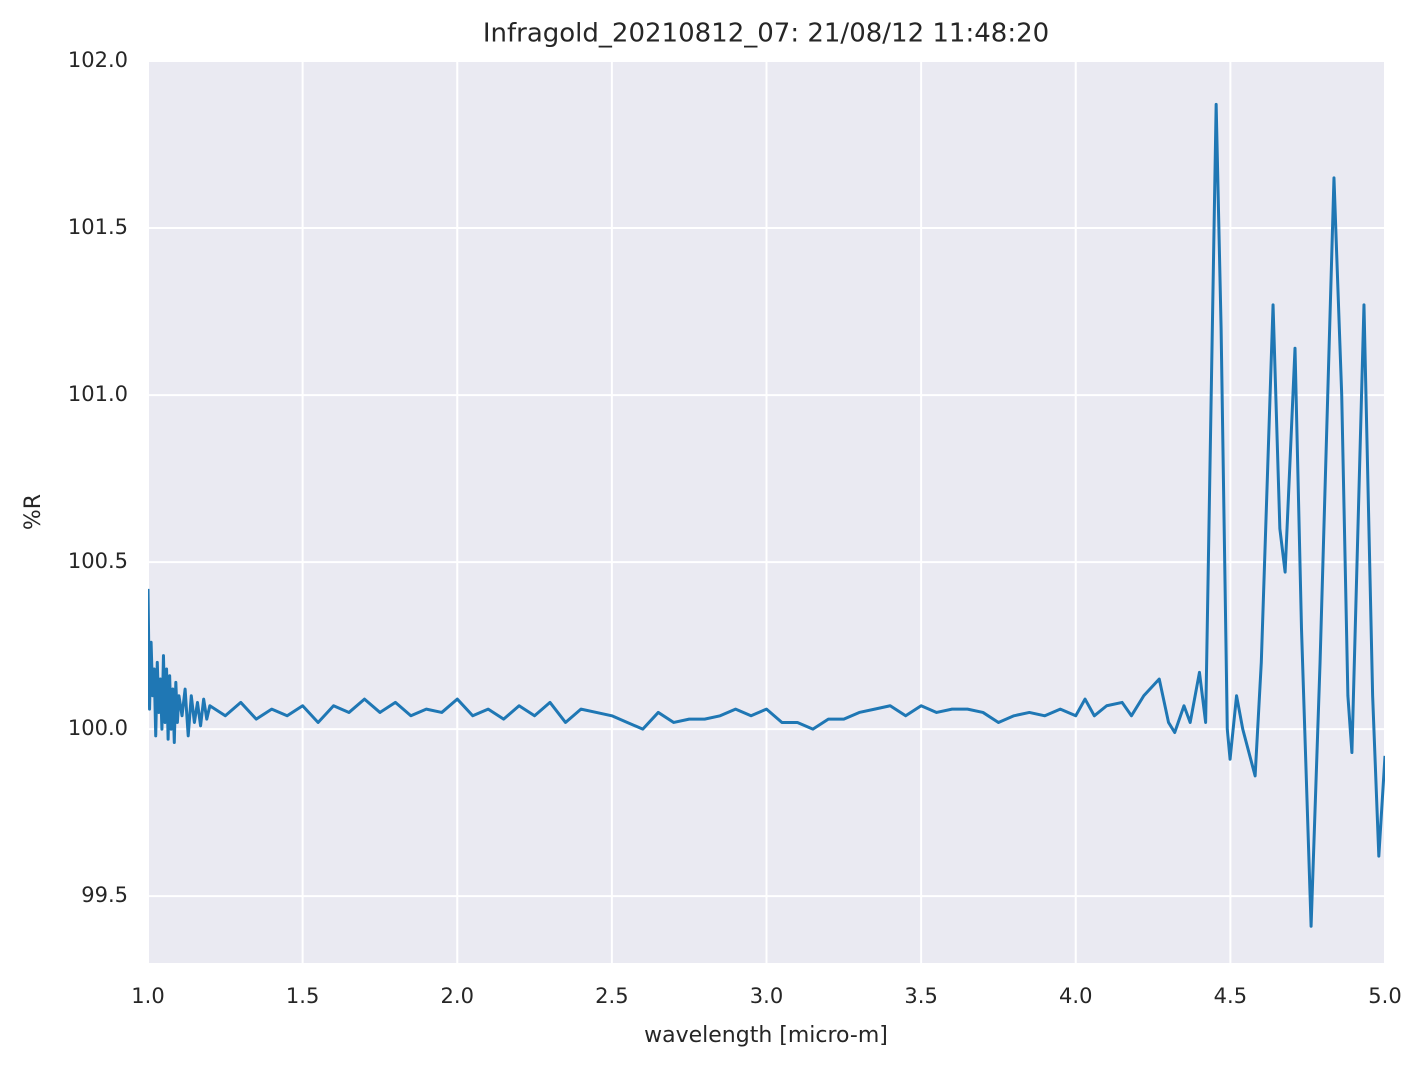 Image resolution: width=1425 pixels, height=1069 pixels. What do you see at coordinates (1384, 996) in the screenshot?
I see `x-tick-label: 5.0` at bounding box center [1384, 996].